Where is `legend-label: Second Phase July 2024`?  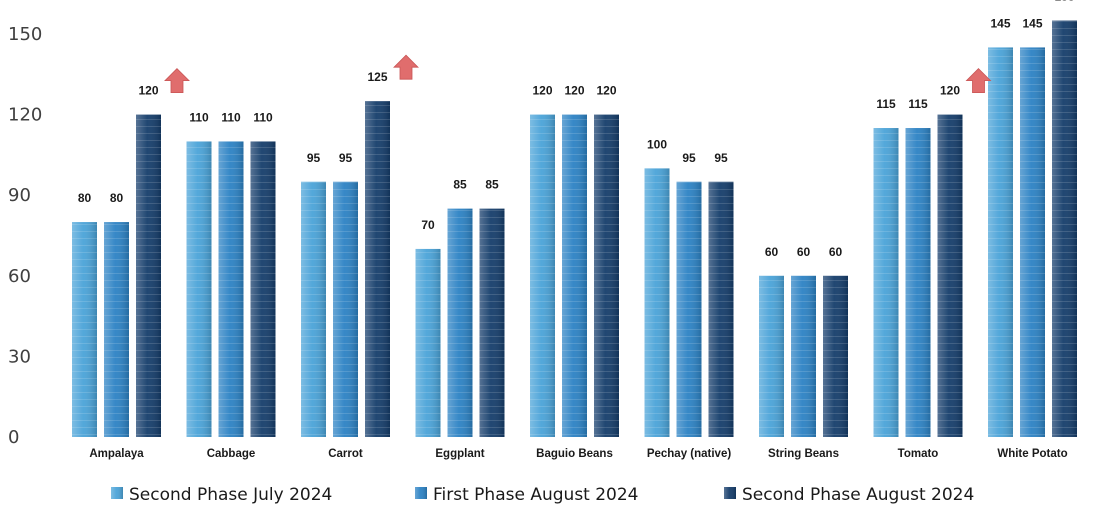 legend-label: Second Phase July 2024 is located at coordinates (230, 495).